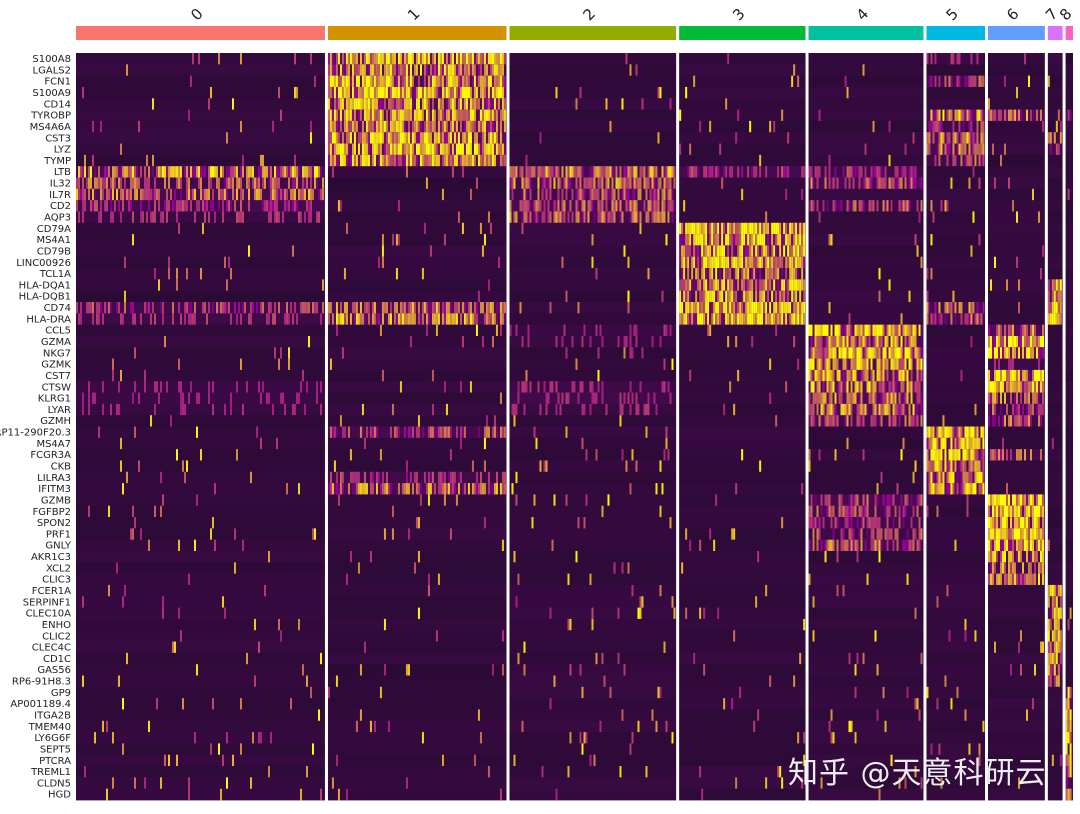 The height and width of the screenshot is (814, 1080). Describe the element at coordinates (45, 285) in the screenshot. I see `gene-label-HLA-DQA1: HLA-DQA1` at that location.